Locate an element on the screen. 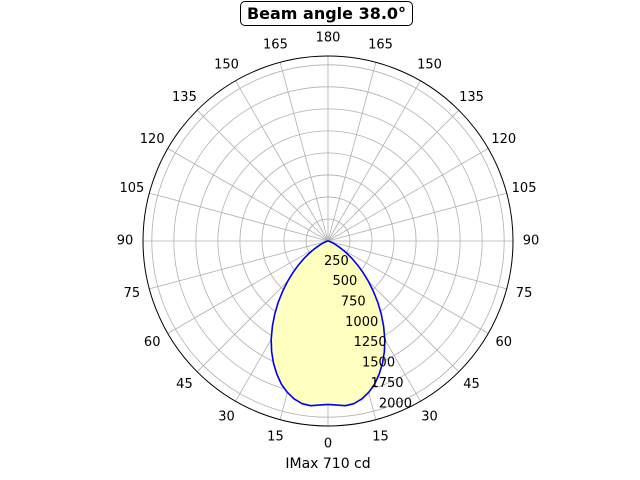 This screenshot has height=480, width=640. angle-tick-label: 180 is located at coordinates (328, 38).